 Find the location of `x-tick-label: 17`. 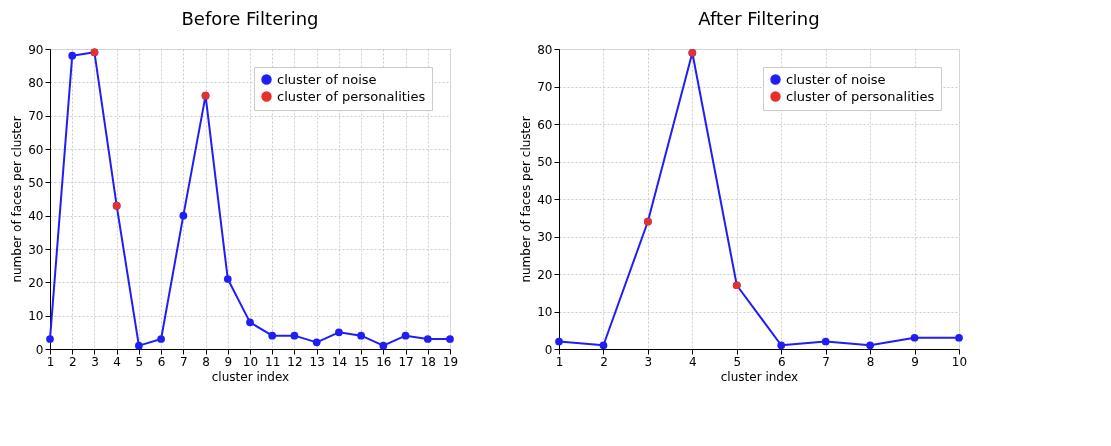

x-tick-label: 17 is located at coordinates (406, 361).